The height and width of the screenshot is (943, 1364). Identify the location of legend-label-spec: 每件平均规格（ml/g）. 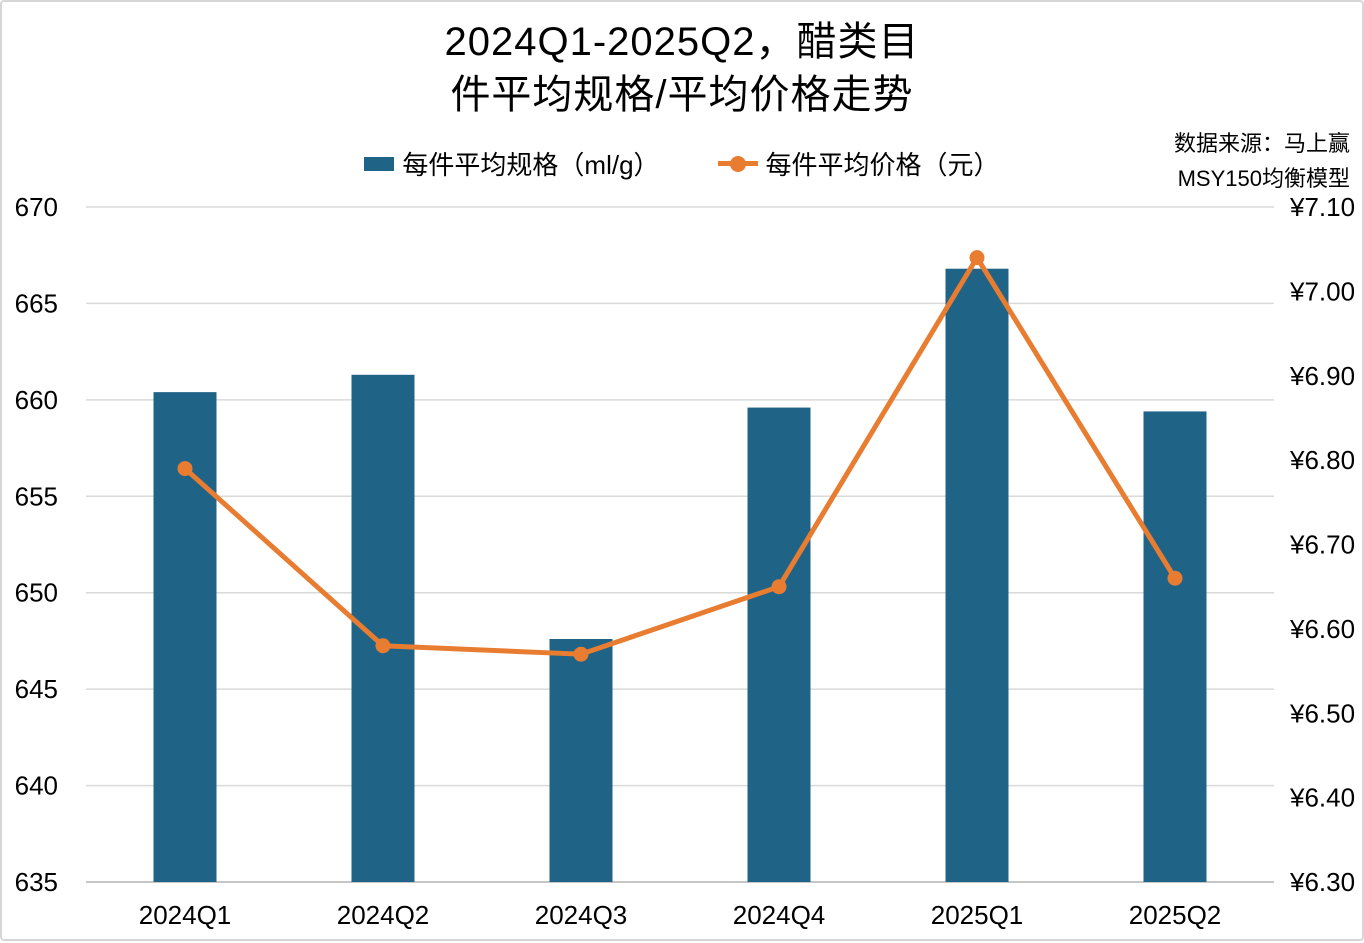
(531, 165).